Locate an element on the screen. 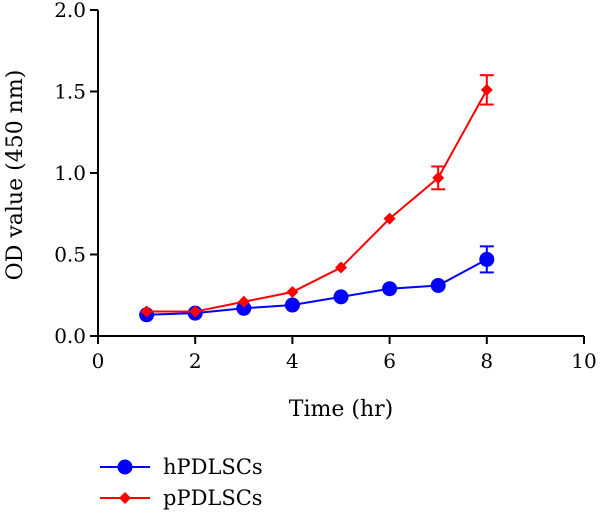  x-ticks: 0 2 4 6 8 10 is located at coordinates (344, 354).